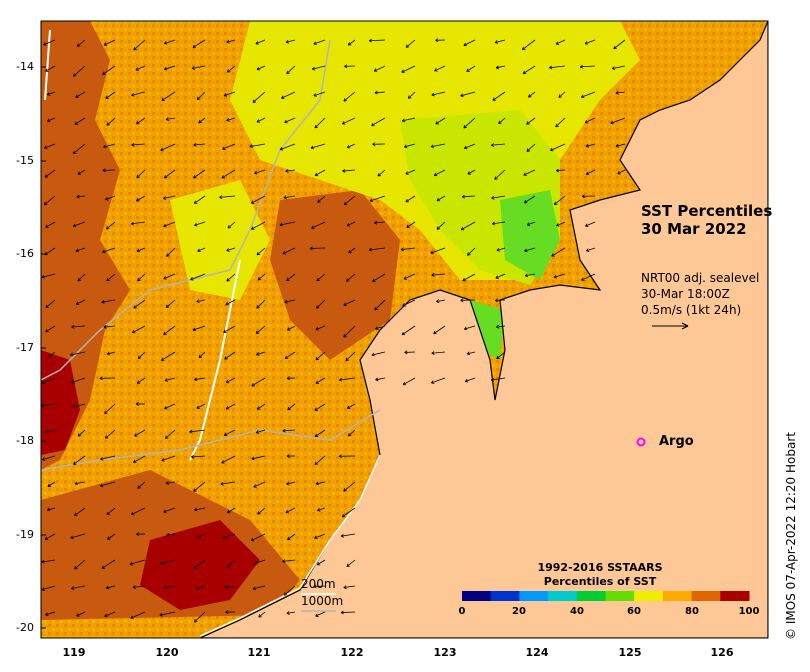 The height and width of the screenshot is (672, 810). I want to click on x-tick-label: 120, so click(167, 652).